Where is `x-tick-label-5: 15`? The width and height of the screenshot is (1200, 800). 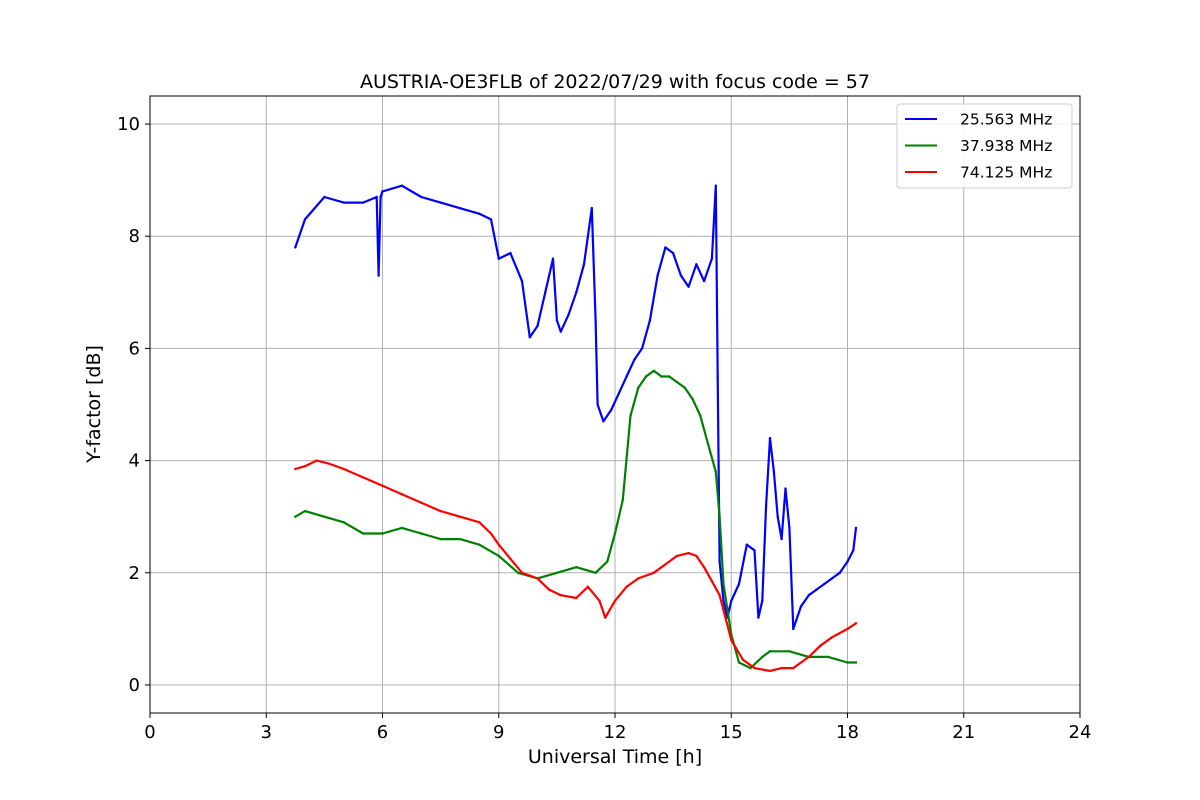 x-tick-label-5: 15 is located at coordinates (731, 732).